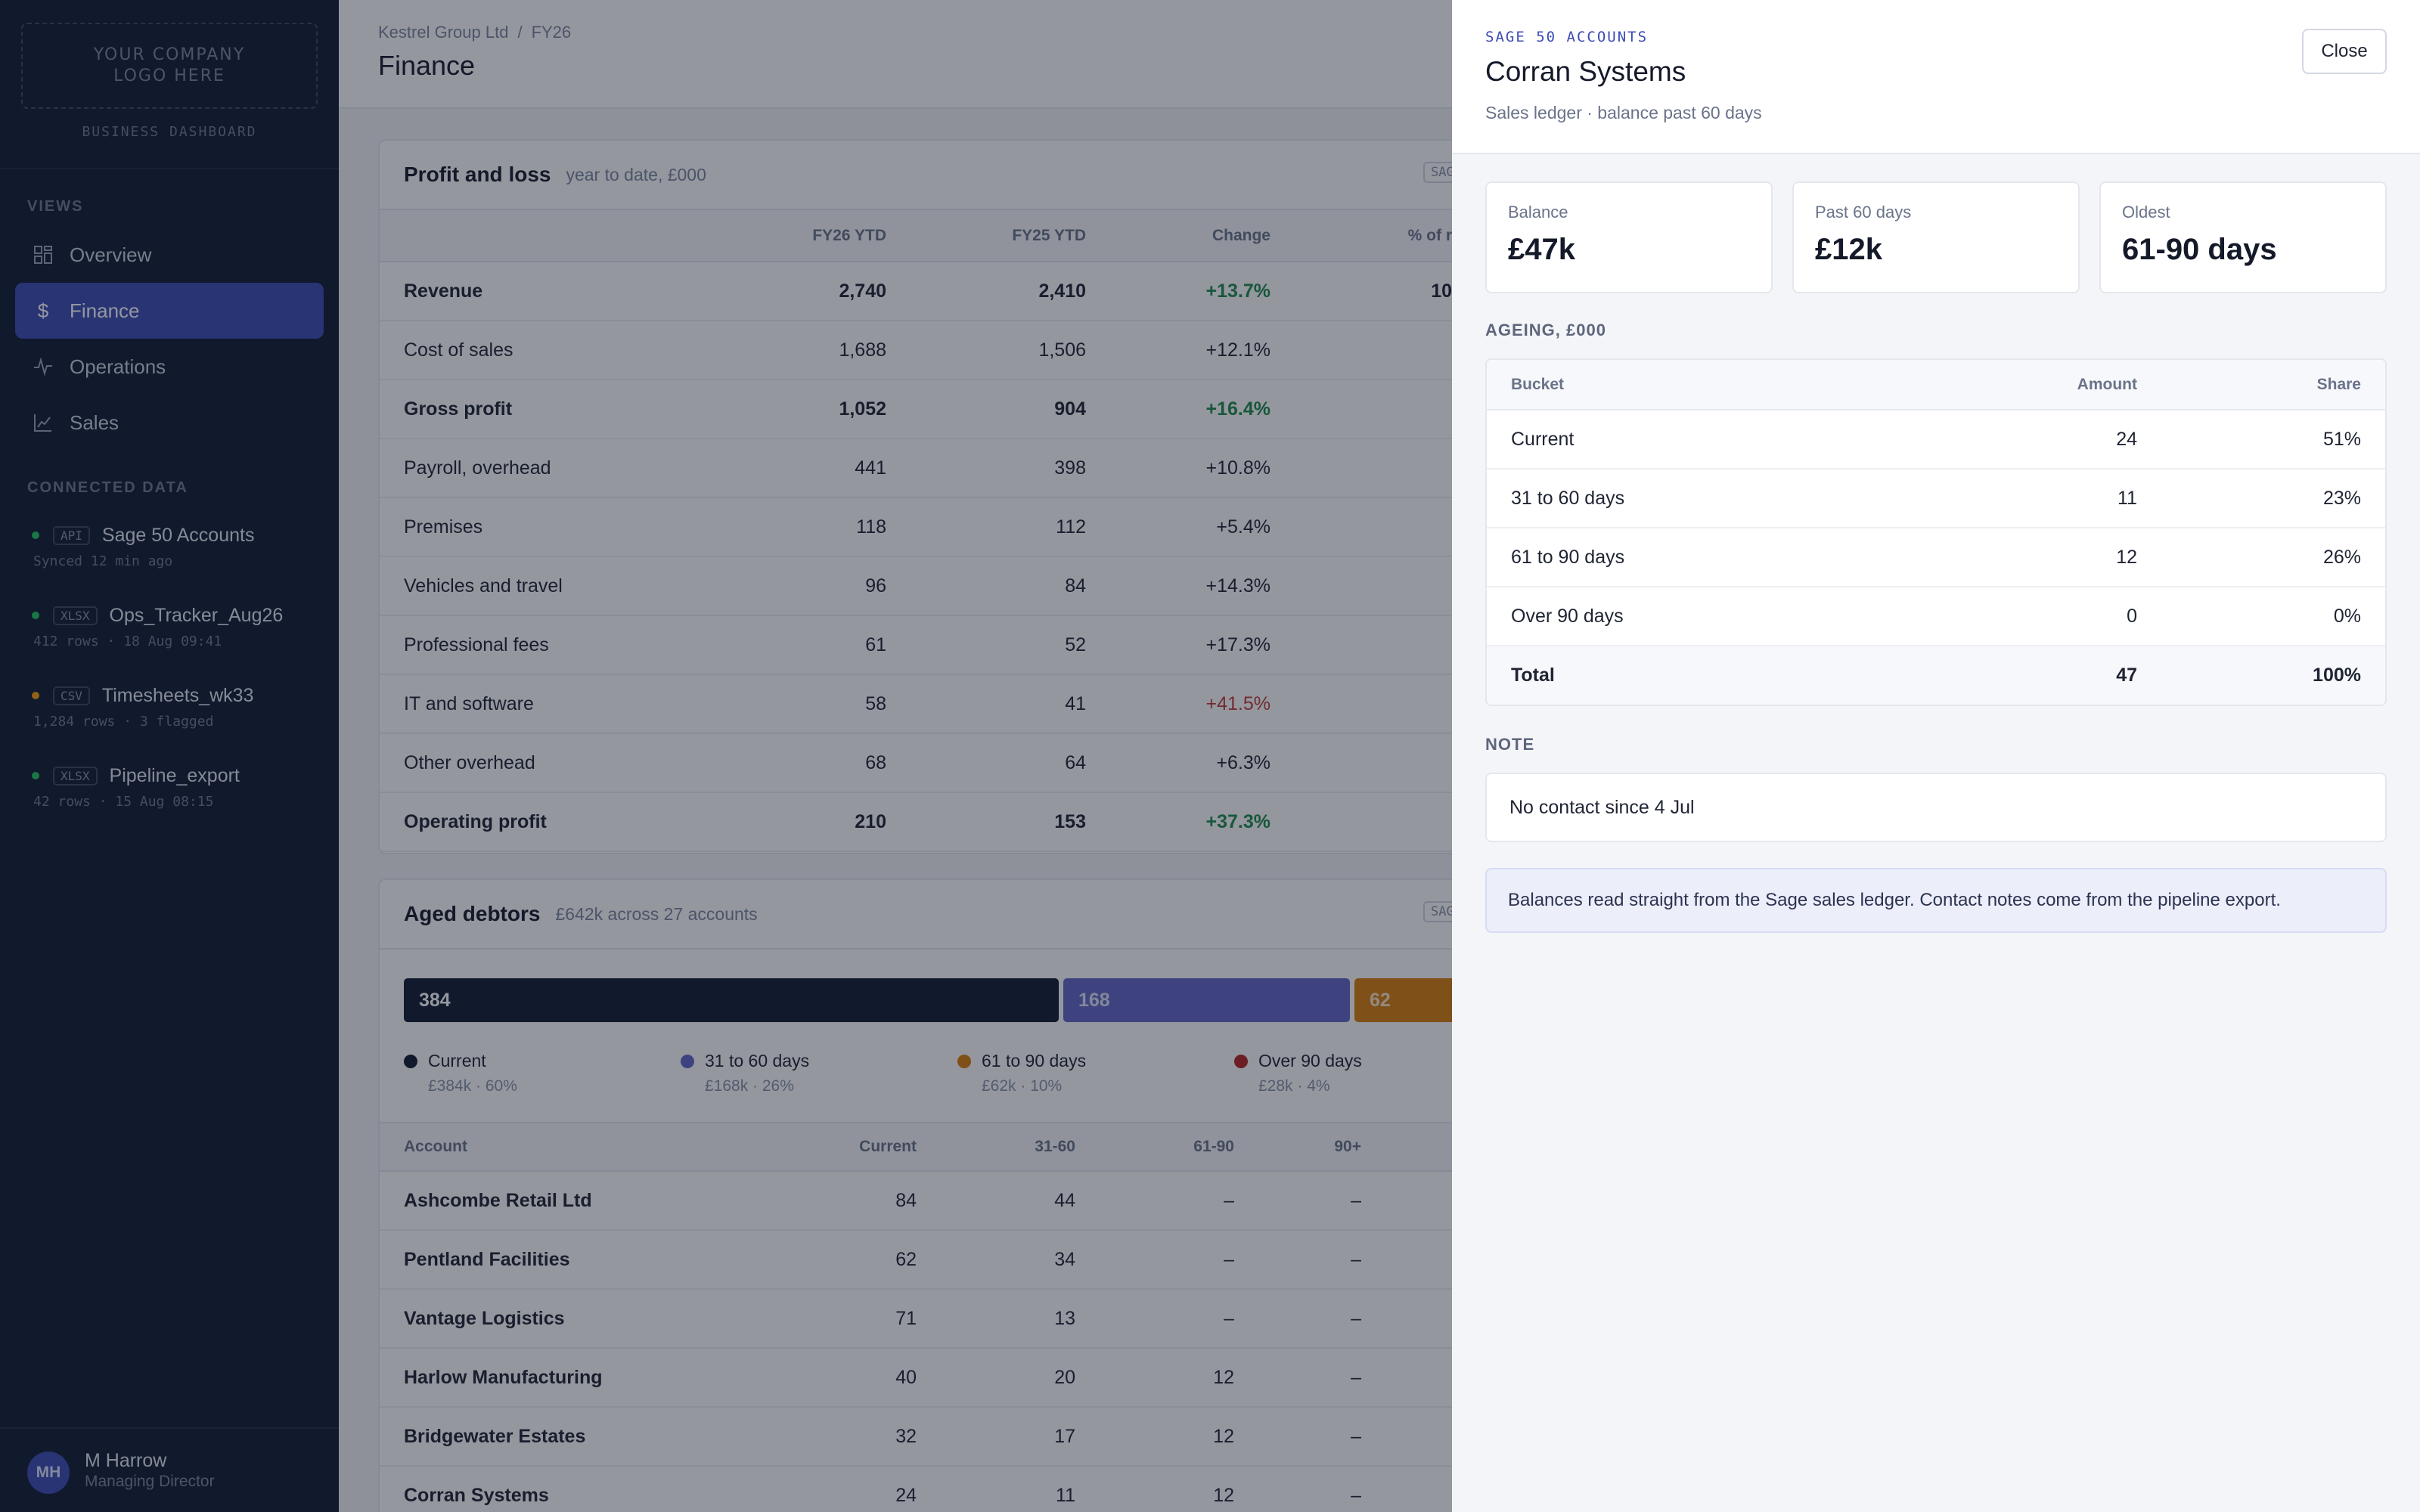 The image size is (2420, 1512). Describe the element at coordinates (986, 236) in the screenshot. I see `column-header: FY25 YTD` at that location.